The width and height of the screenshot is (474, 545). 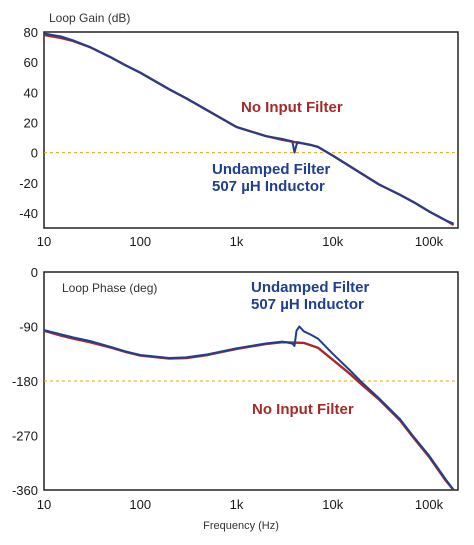 I want to click on phase-y-tick-label: -90, so click(x=28, y=327).